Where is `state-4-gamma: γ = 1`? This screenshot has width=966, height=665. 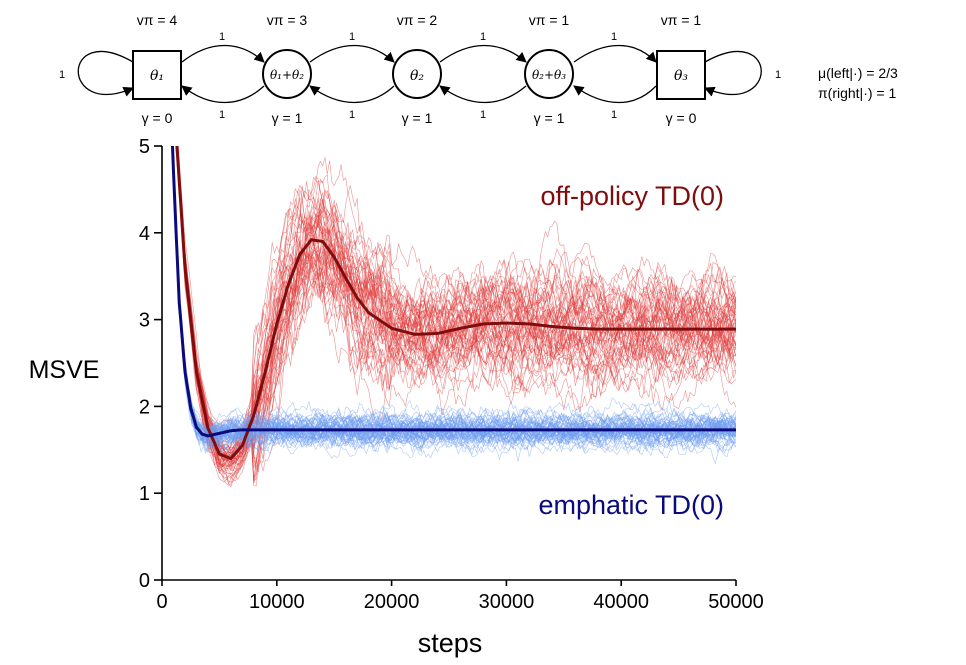
state-4-gamma: γ = 1 is located at coordinates (549, 118).